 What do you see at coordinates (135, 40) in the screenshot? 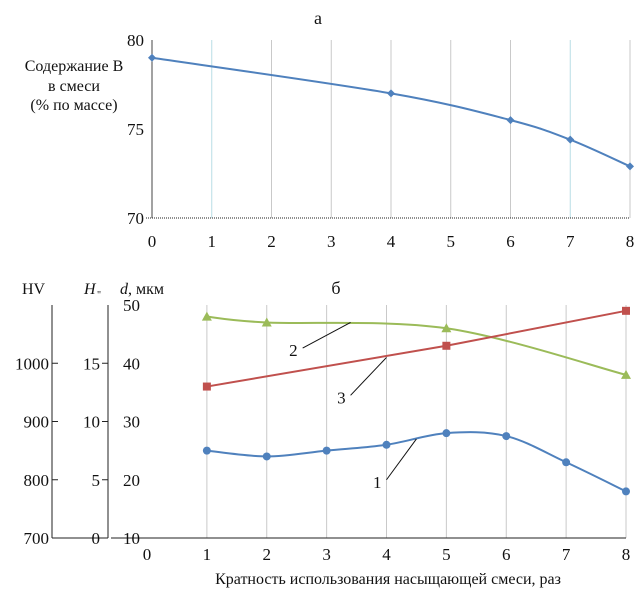
I see `panel-a-y-tick-label: 80` at bounding box center [135, 40].